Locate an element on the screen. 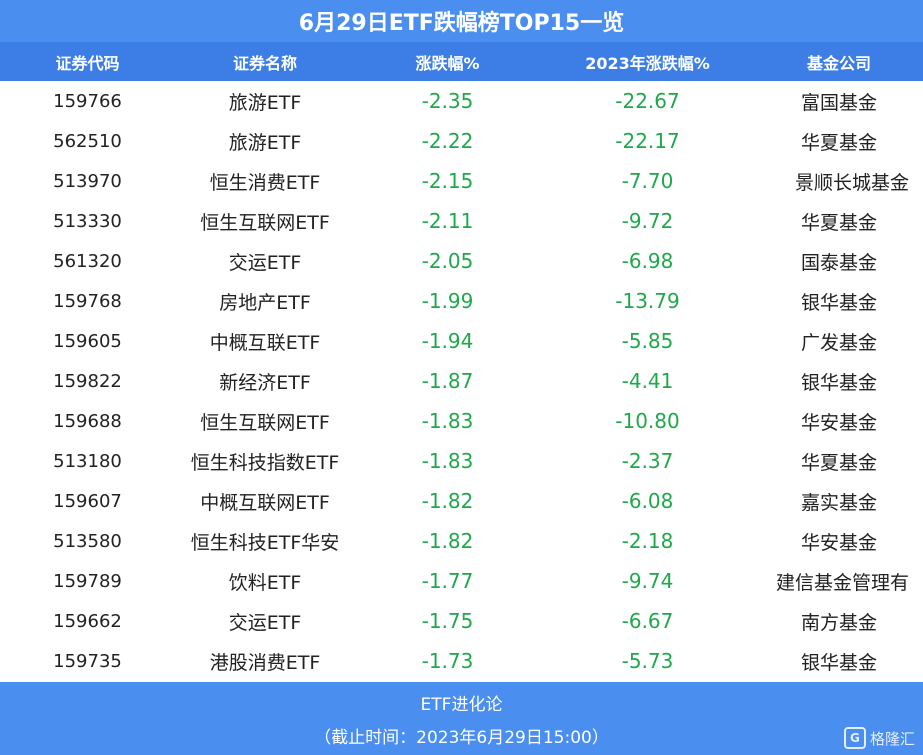 The image size is (923, 755). cell-change: -2.15 is located at coordinates (447, 181).